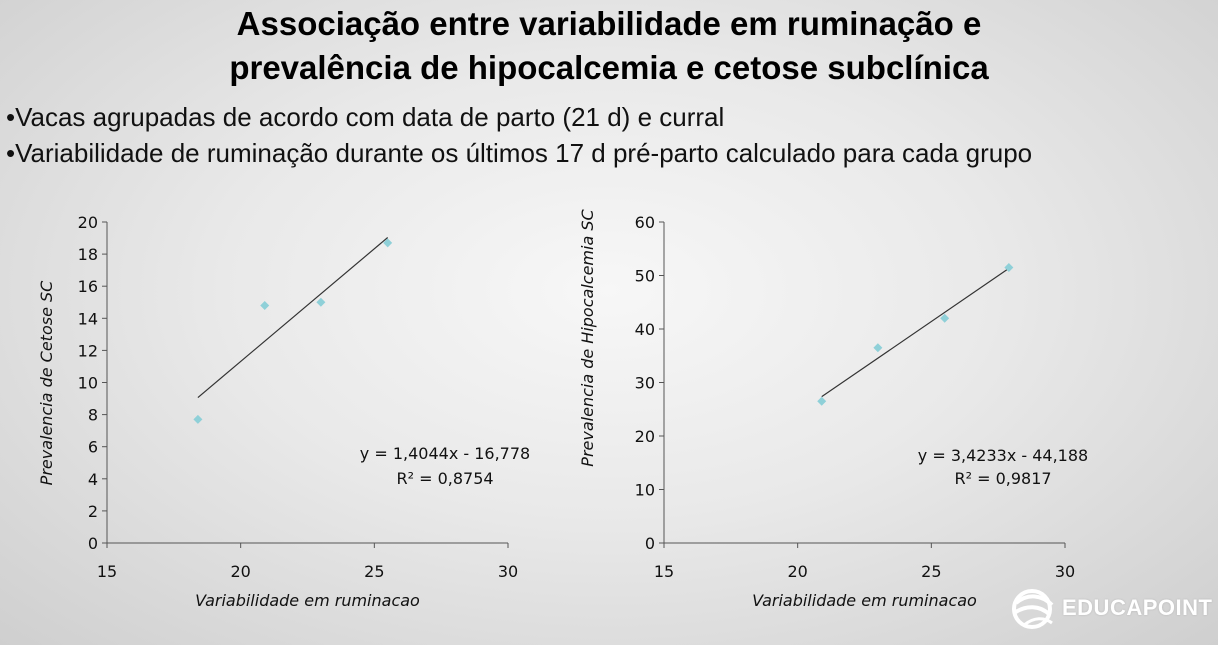 The image size is (1218, 645). What do you see at coordinates (93, 447) in the screenshot?
I see `y-tick-label: 6` at bounding box center [93, 447].